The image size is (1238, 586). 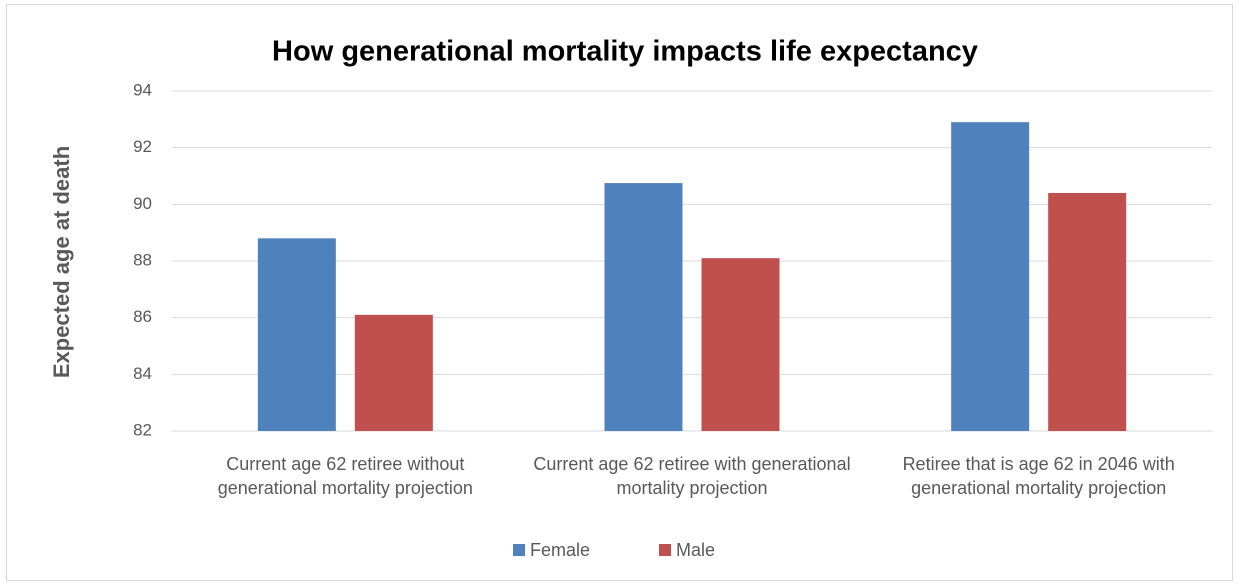 I want to click on y-tick-label: 88, so click(x=142, y=259).